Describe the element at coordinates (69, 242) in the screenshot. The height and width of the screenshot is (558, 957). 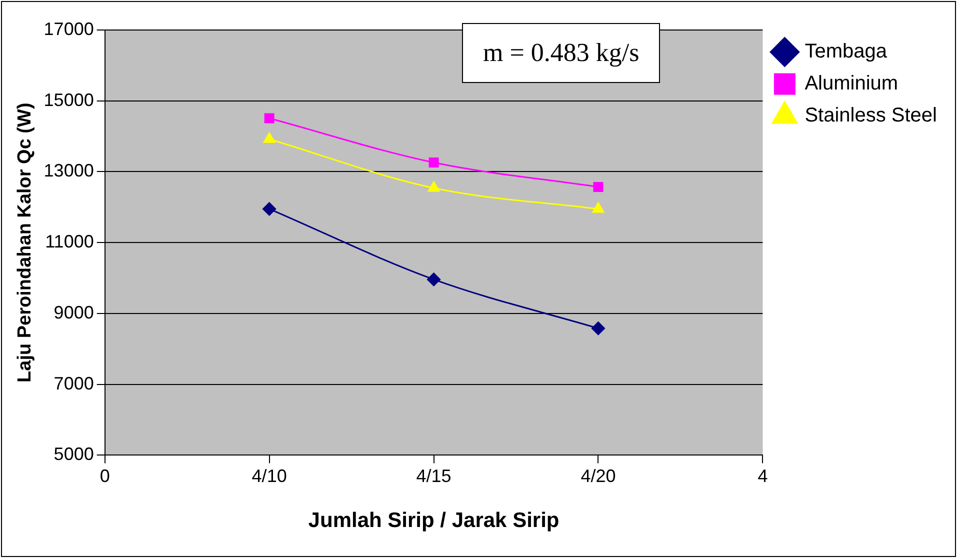
I see `y-tick-label: 11000` at that location.